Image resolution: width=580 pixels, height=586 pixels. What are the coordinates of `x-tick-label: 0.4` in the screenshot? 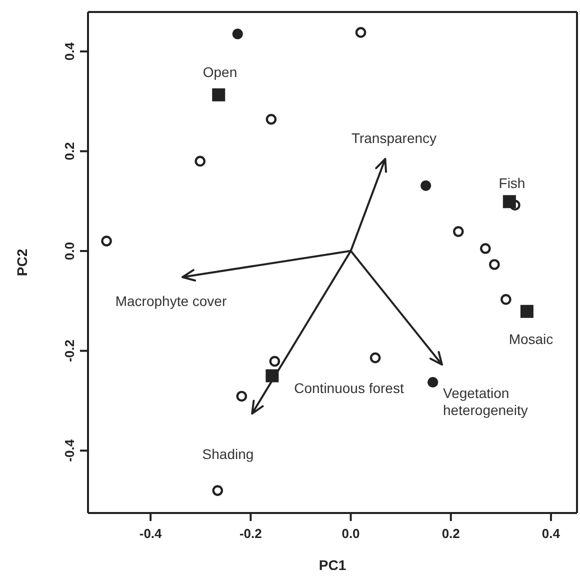 It's located at (551, 534).